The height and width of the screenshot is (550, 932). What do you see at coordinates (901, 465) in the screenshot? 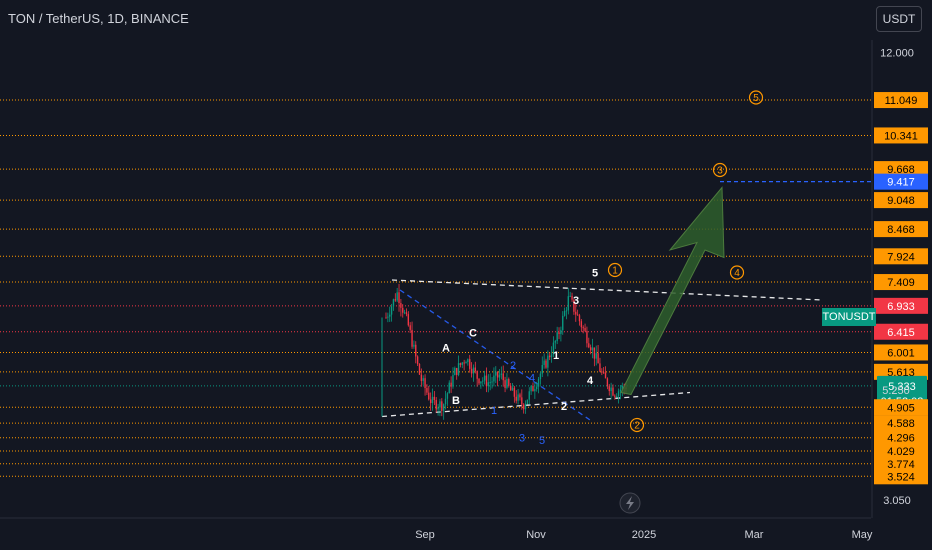
I see `price-level-label: 3.774` at bounding box center [901, 465].